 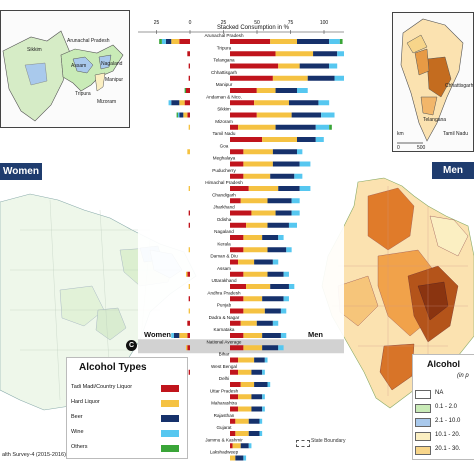 I want to click on top-axis-ticks: 25 0 25 50 75 100, so click(x=241, y=27).